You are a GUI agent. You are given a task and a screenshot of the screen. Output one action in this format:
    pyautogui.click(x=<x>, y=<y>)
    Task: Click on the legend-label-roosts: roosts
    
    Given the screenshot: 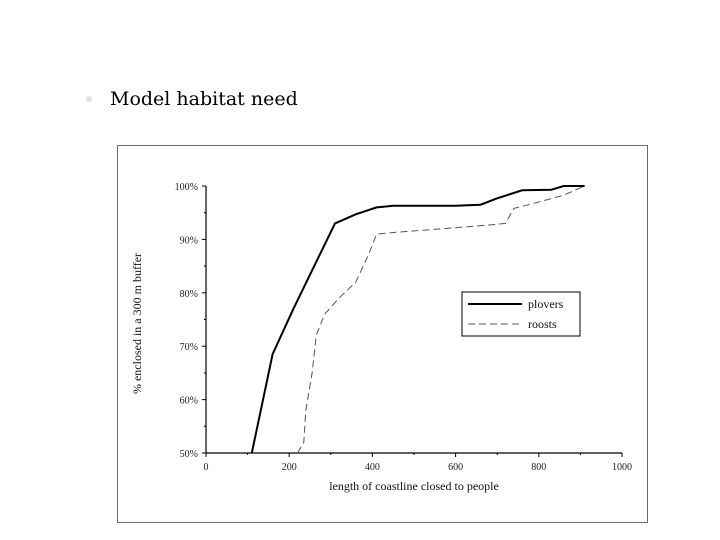 What is the action you would take?
    pyautogui.click(x=542, y=324)
    